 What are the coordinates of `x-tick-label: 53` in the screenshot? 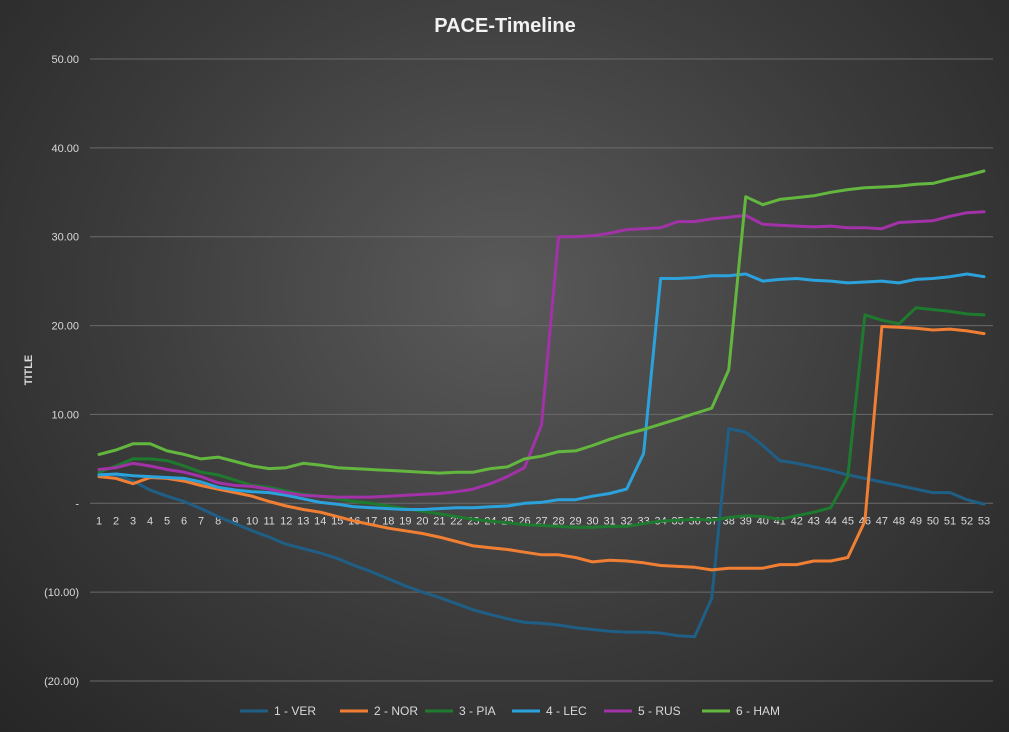 It's located at (984, 521).